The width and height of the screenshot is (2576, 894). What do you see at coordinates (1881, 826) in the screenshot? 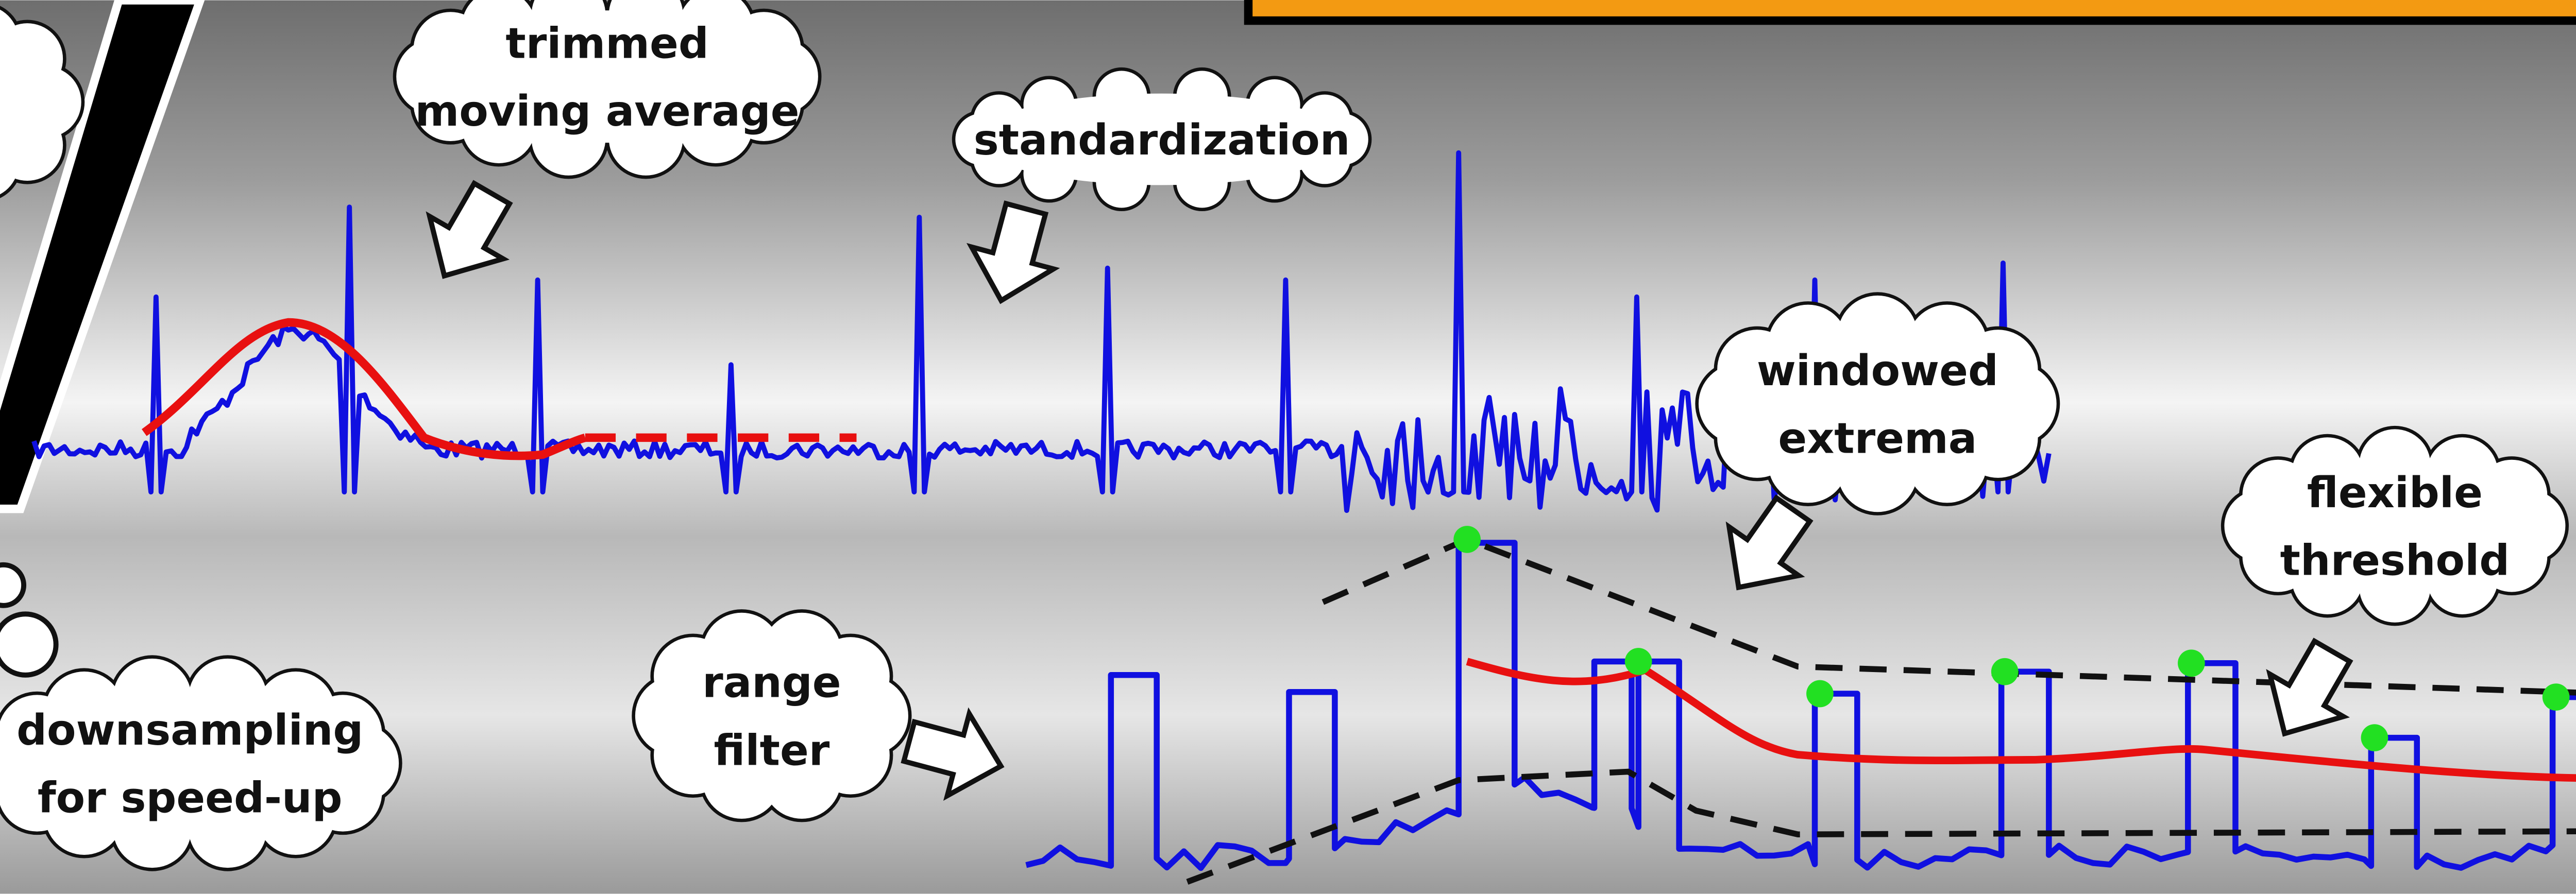
I see `lower-envelope` at bounding box center [1881, 826].